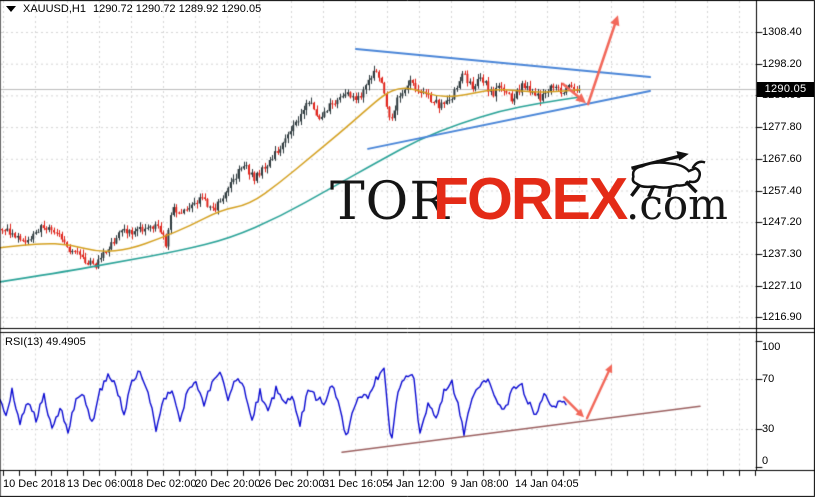 The height and width of the screenshot is (497, 815). Describe the element at coordinates (782, 285) in the screenshot. I see `price-axis-label: 1227.10` at that location.